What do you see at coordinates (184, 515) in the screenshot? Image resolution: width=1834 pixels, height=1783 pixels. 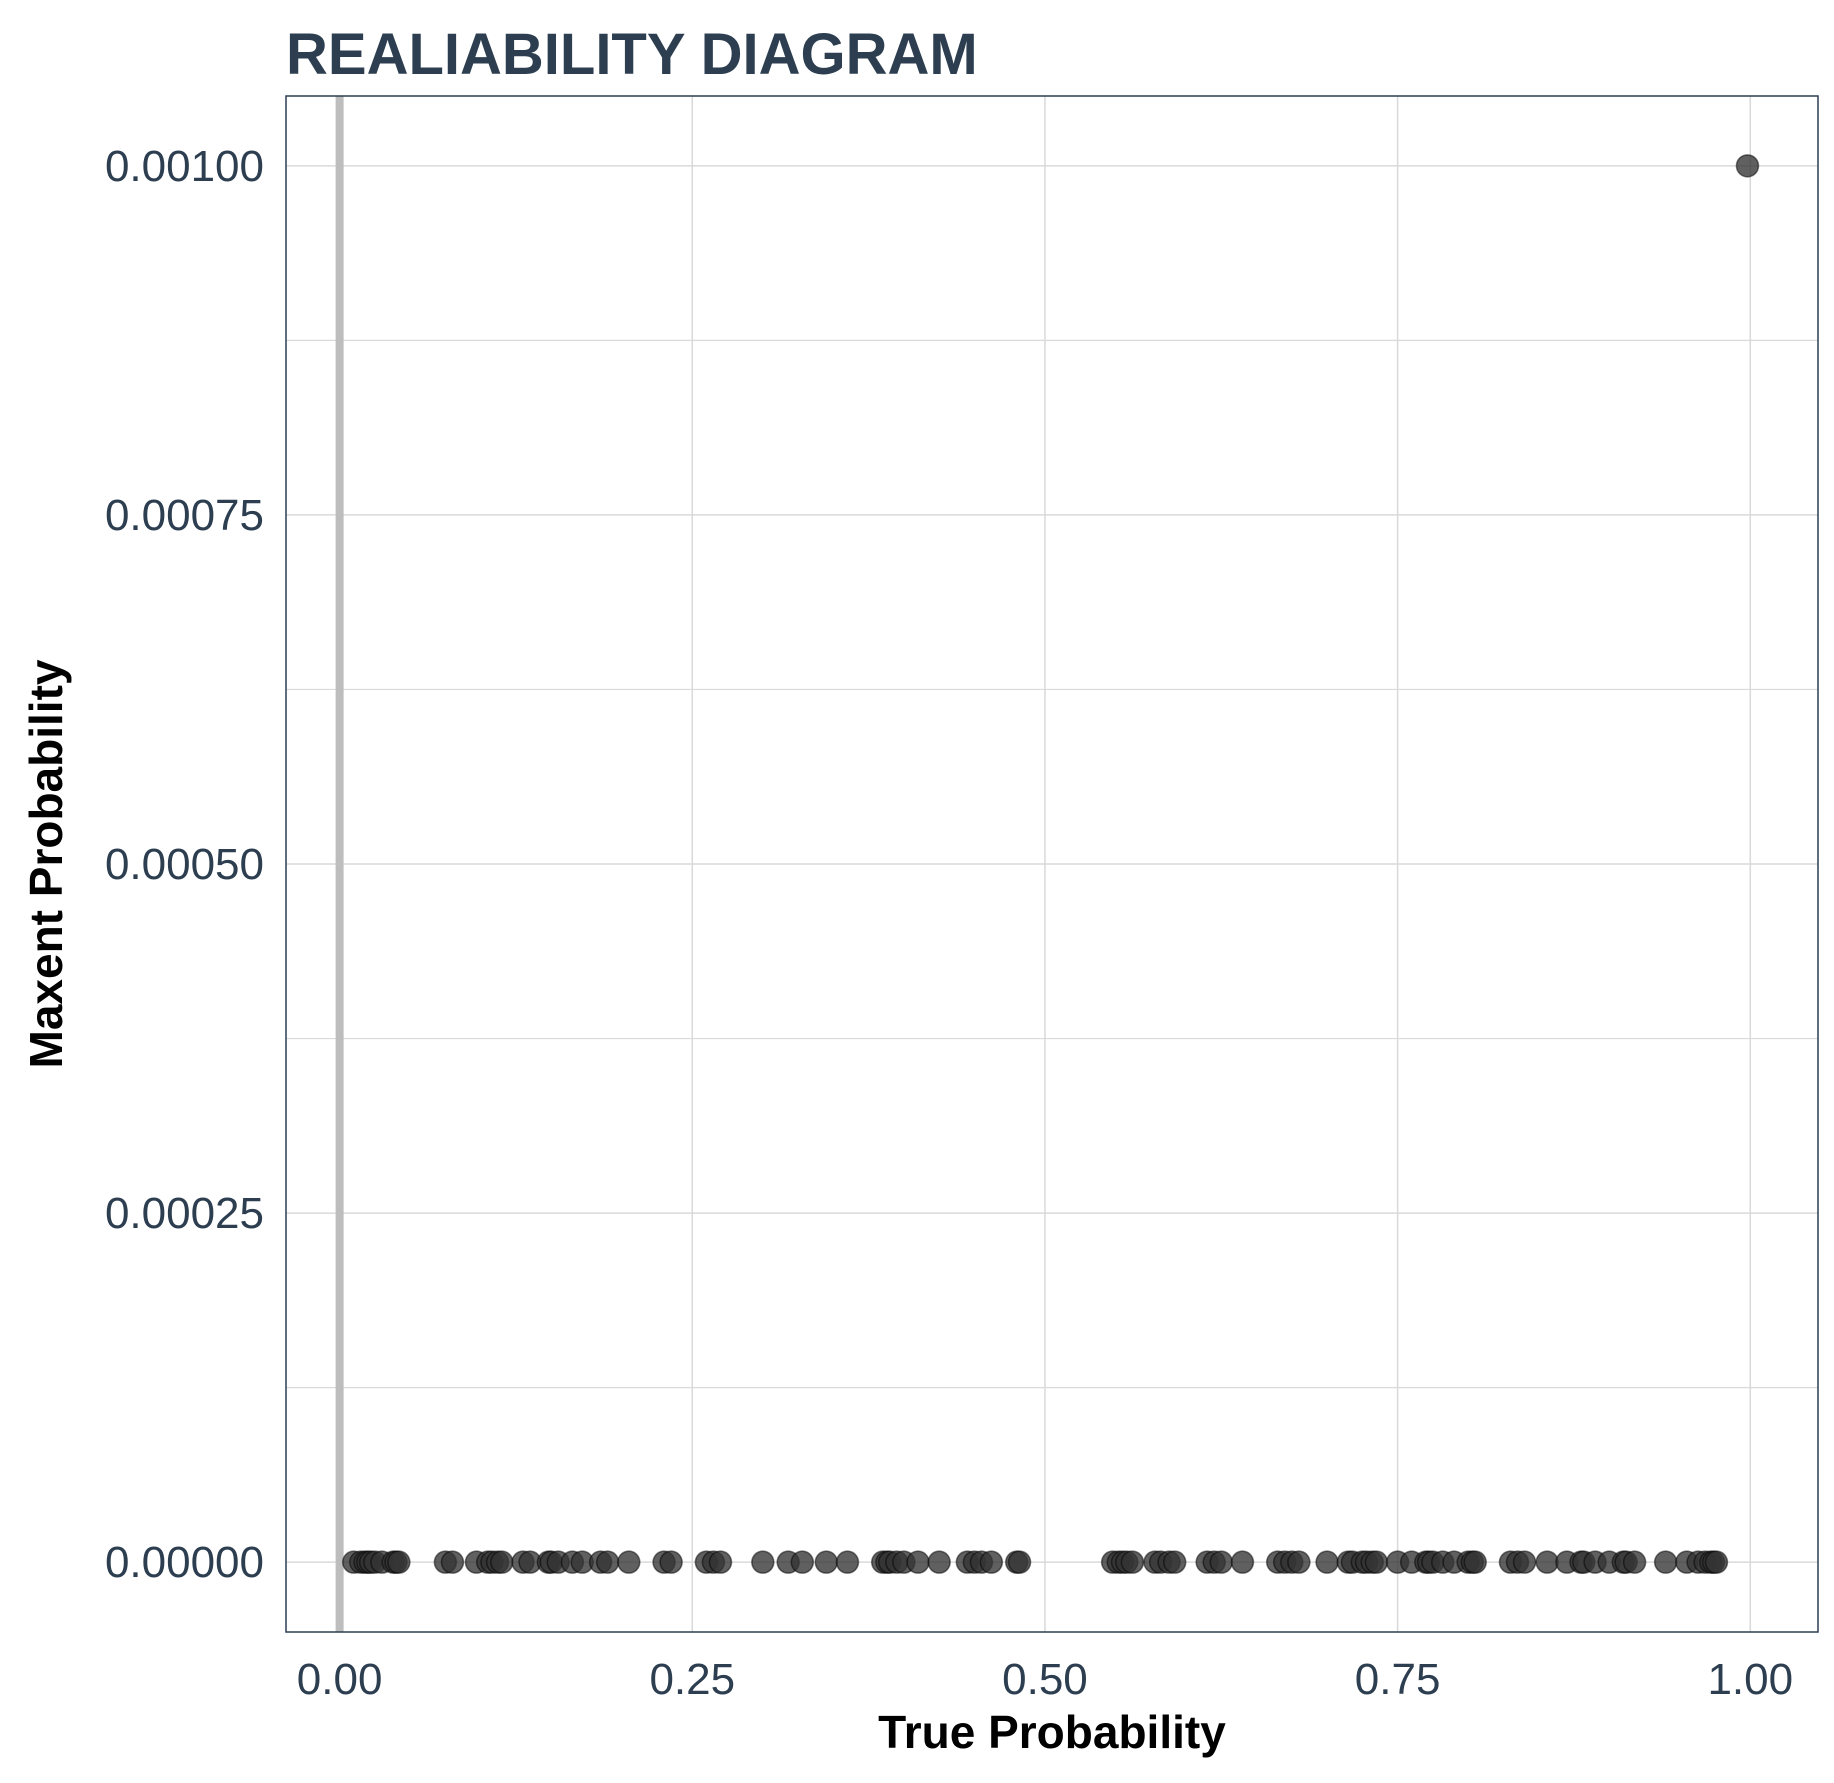 I see `y-tick-label: 0.00075` at bounding box center [184, 515].